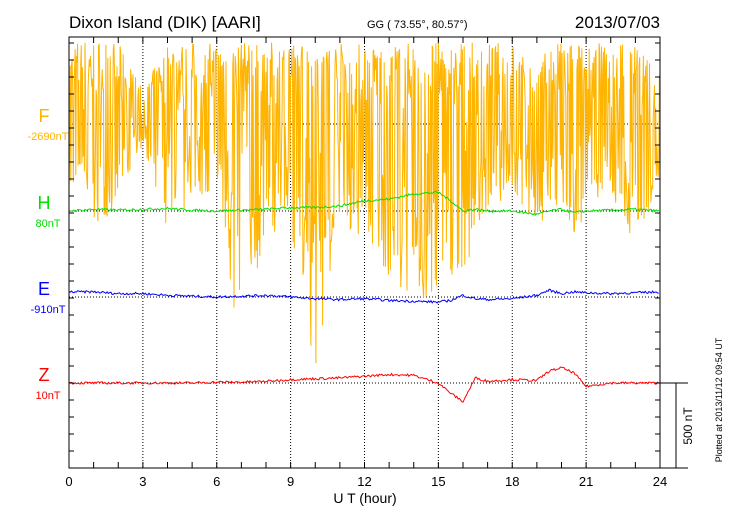 The image size is (730, 520). I want to click on chart-title: Dixon Island (DIK) [AARI], so click(165, 22).